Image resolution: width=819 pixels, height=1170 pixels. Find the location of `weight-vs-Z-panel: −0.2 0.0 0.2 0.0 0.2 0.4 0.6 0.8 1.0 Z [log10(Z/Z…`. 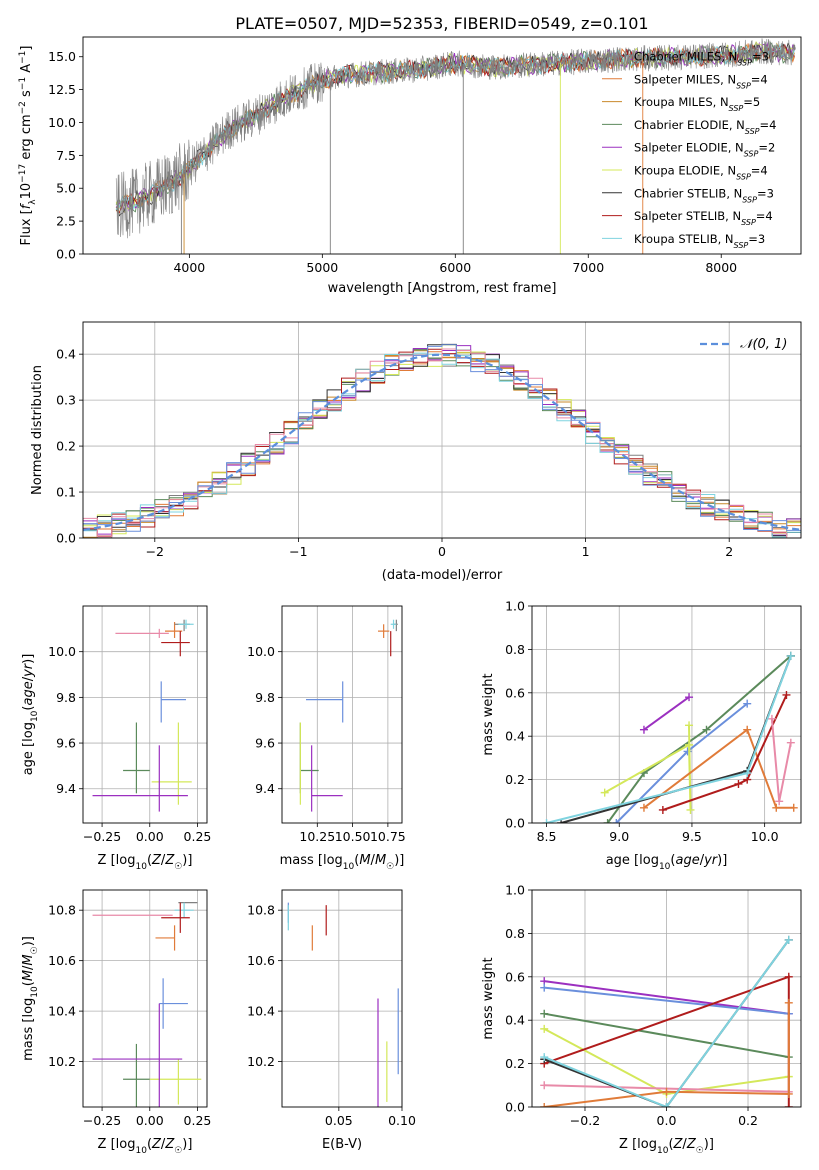

weight-vs-Z-panel: −0.2 0.0 0.2 0.0 0.2 0.4 0.6 0.8 1.0 Z [log10(Z/Z… is located at coordinates (641, 1019).